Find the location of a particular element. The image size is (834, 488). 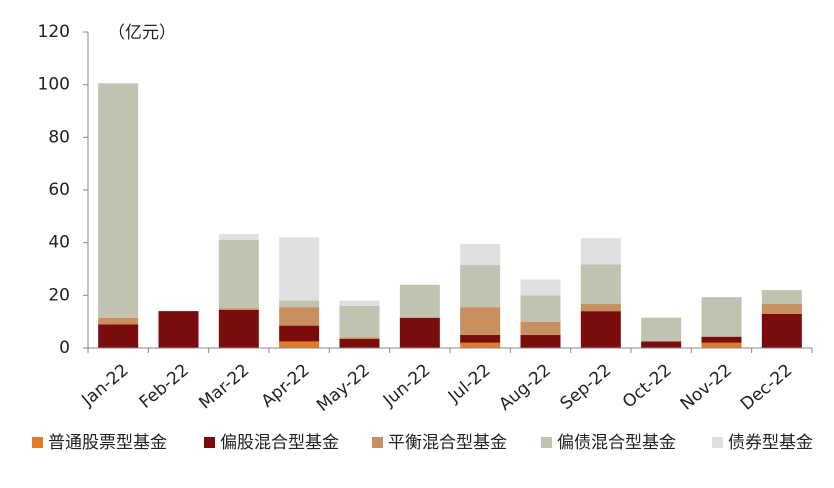

y-tick-label: 120 is located at coordinates (54, 32).